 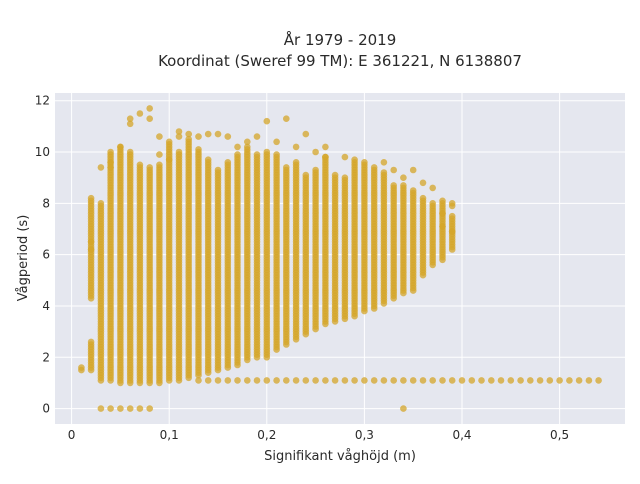 I want to click on x-tick-label: 0,1, so click(x=169, y=435).